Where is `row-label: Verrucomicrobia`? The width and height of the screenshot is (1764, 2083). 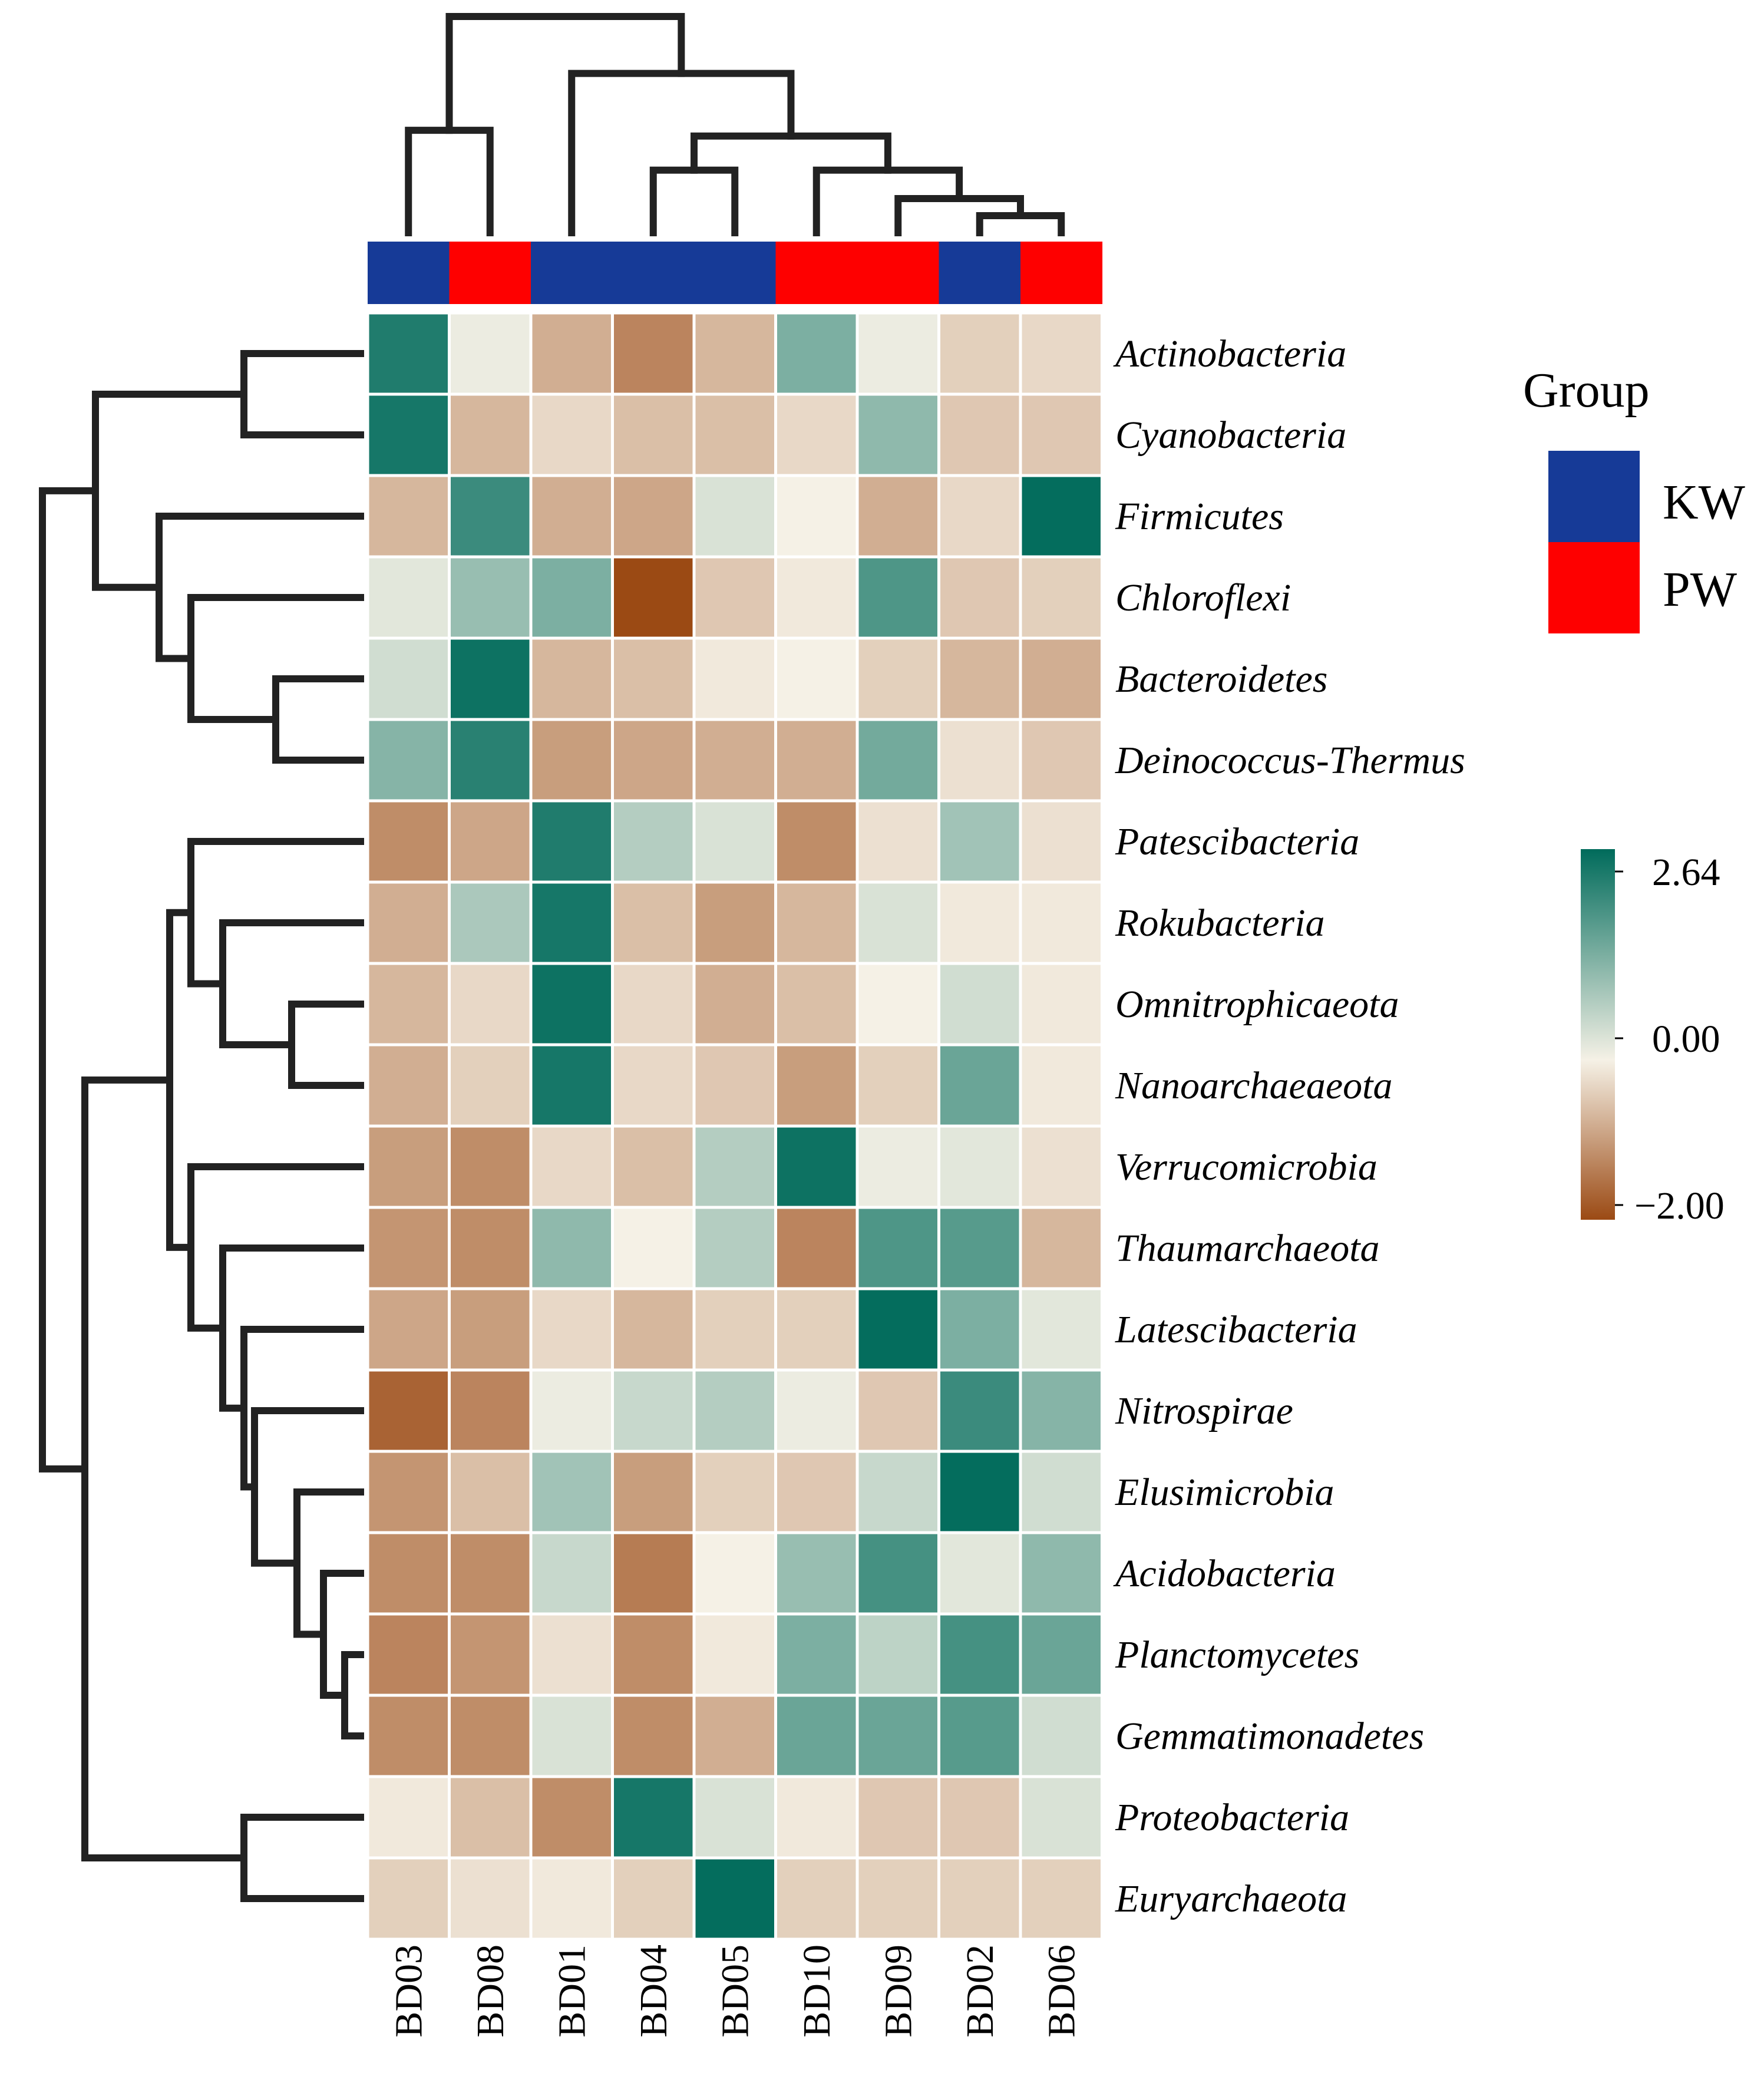
row-label: Verrucomicrobia is located at coordinates (1246, 1167).